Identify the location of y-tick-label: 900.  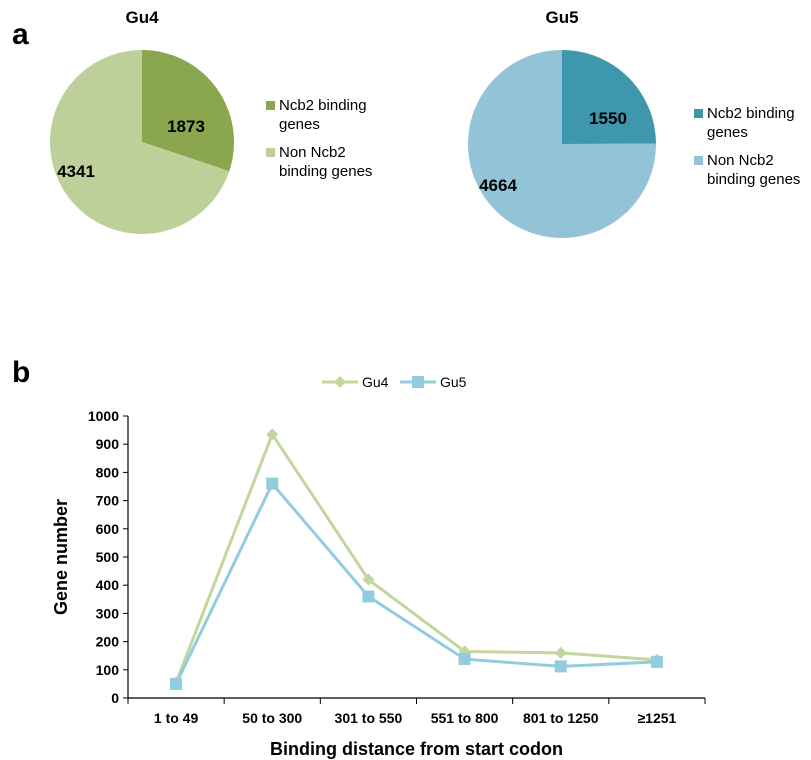
(108, 444).